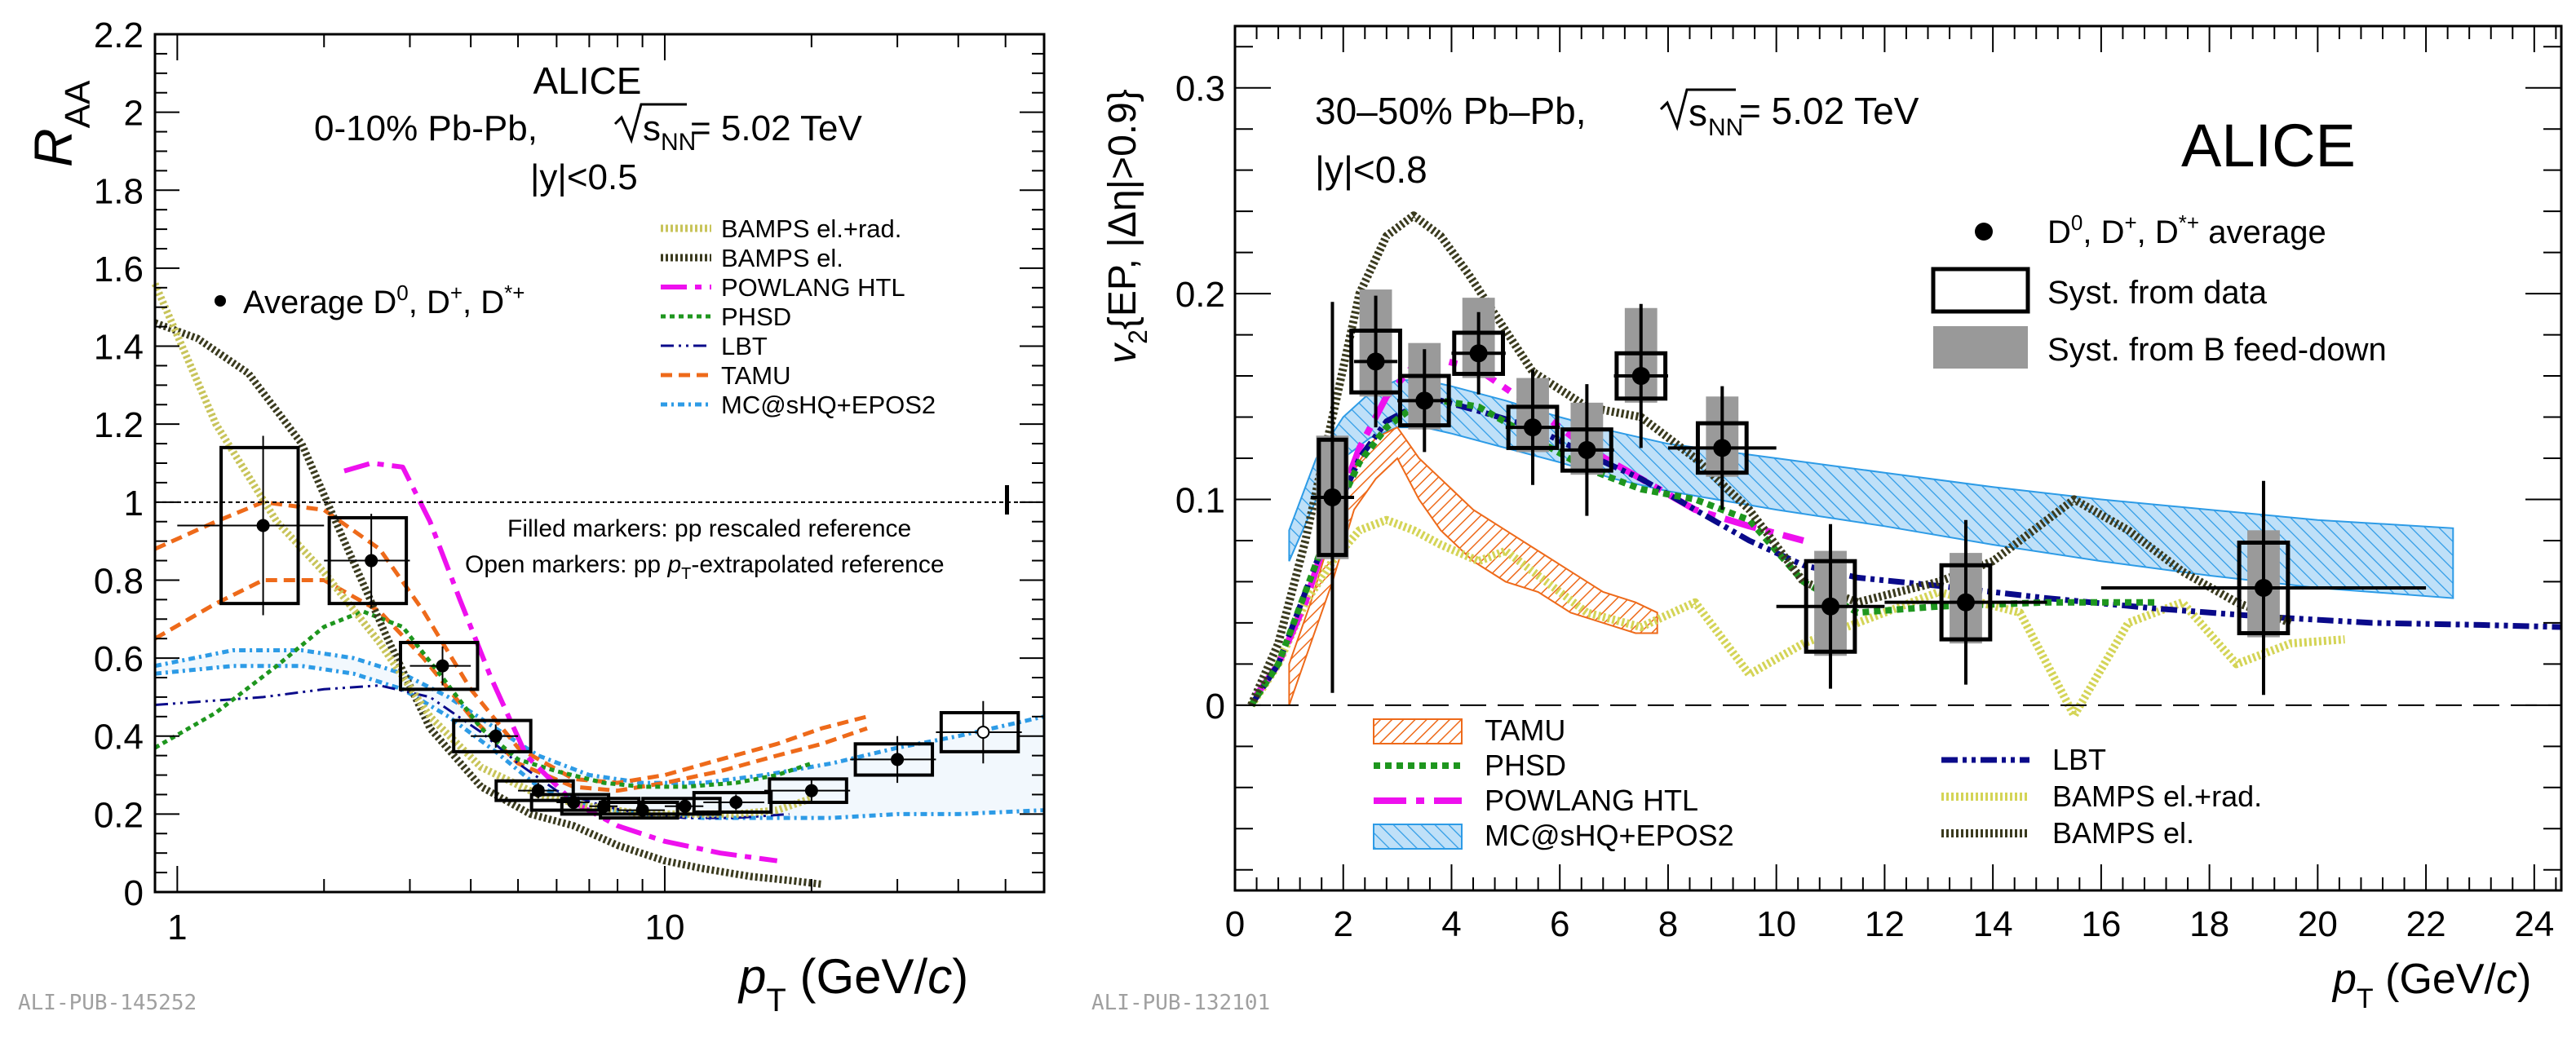 This screenshot has width=2576, height=1038. I want to click on right-x-tick-label: 10, so click(1776, 924).